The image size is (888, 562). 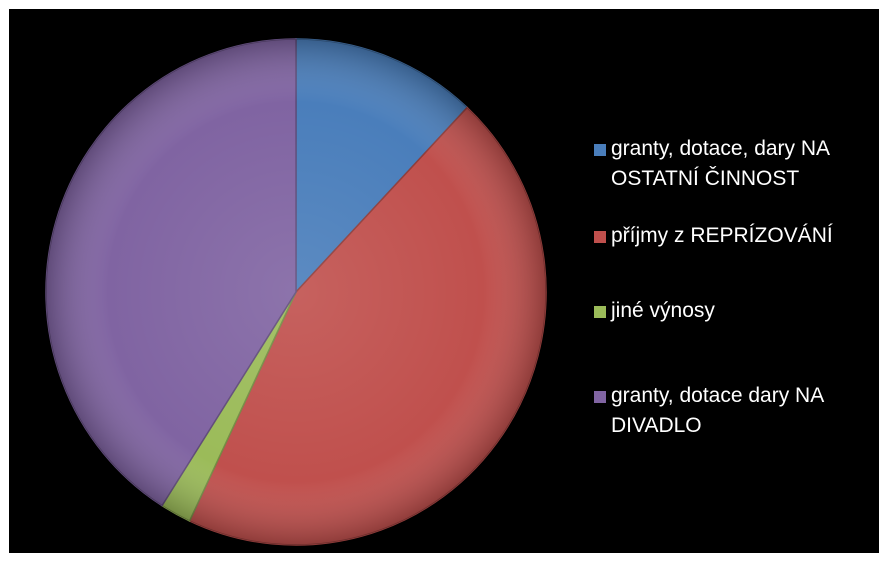 I want to click on legend-item: jiné výnosy, so click(x=654, y=311).